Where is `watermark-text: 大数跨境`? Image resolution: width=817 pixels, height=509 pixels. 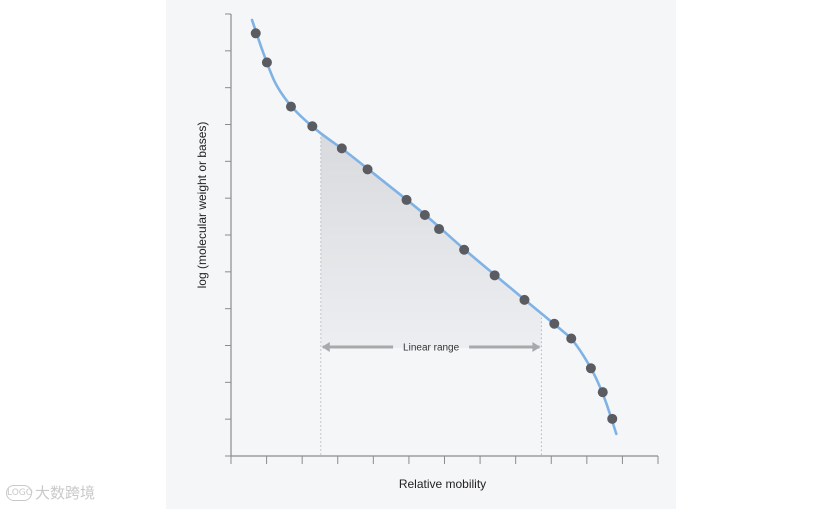
watermark-text: 大数跨境 is located at coordinates (65, 493).